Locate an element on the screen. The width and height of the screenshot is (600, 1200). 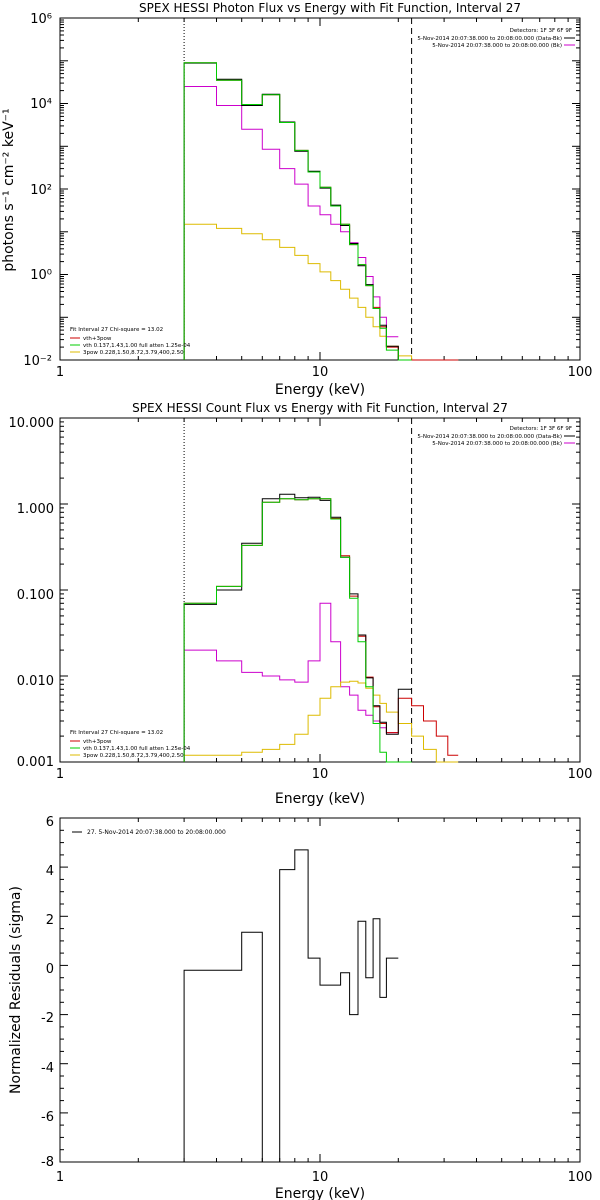
resid-xtick-1: 1 is located at coordinates (60, 1177).